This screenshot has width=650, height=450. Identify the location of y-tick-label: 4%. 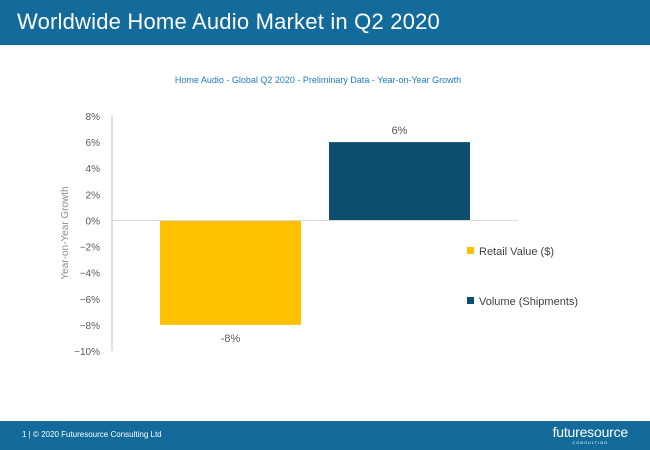
(93, 169).